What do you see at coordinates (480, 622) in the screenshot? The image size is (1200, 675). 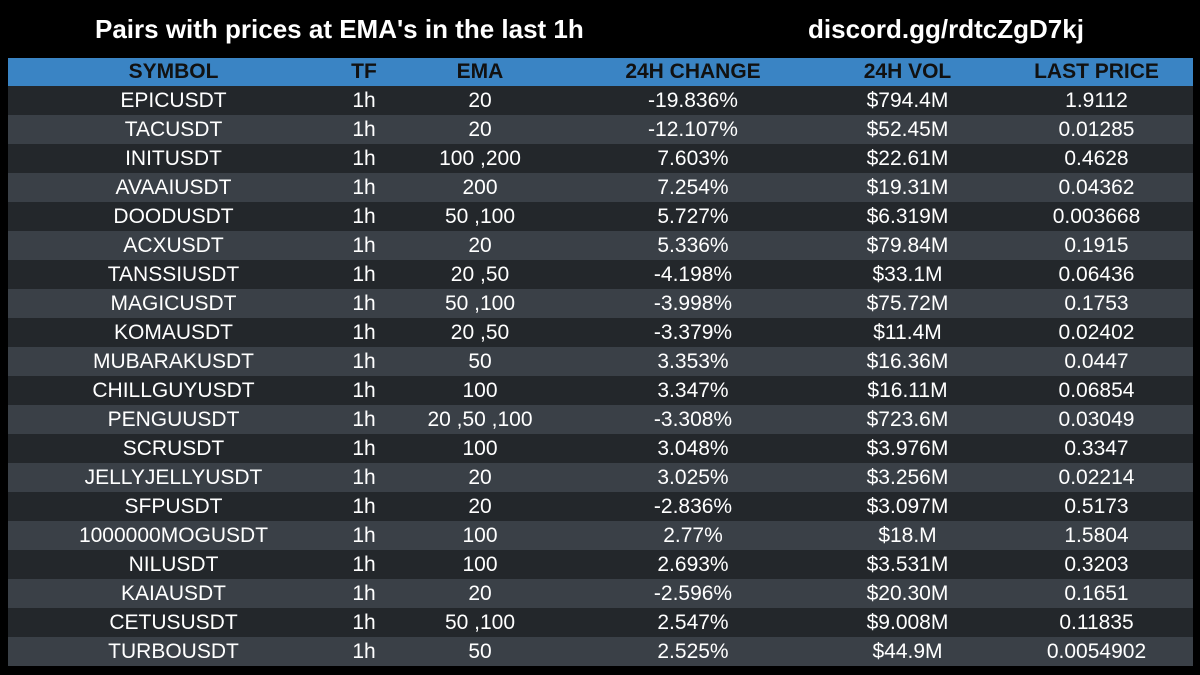 I see `cell-ema: 50 ,100` at bounding box center [480, 622].